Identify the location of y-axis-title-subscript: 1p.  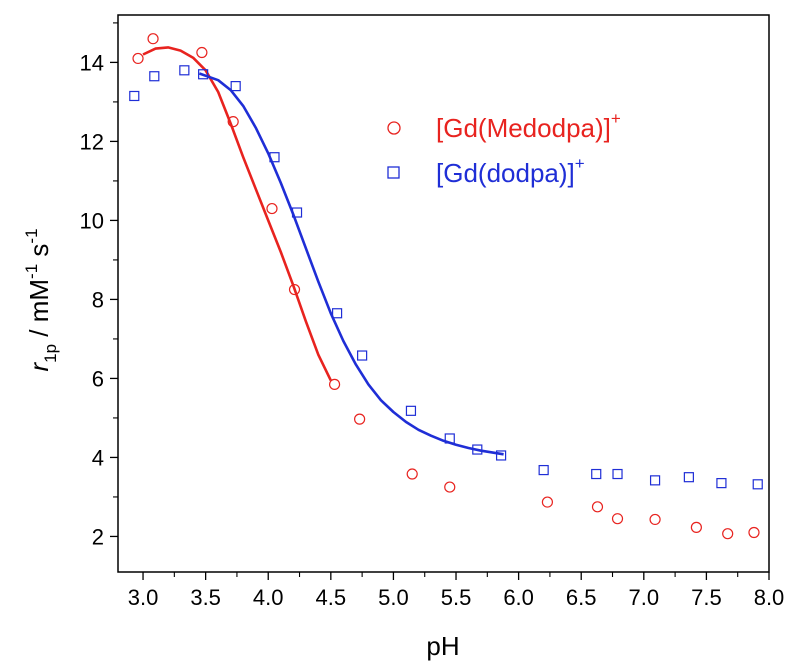
(50, 353).